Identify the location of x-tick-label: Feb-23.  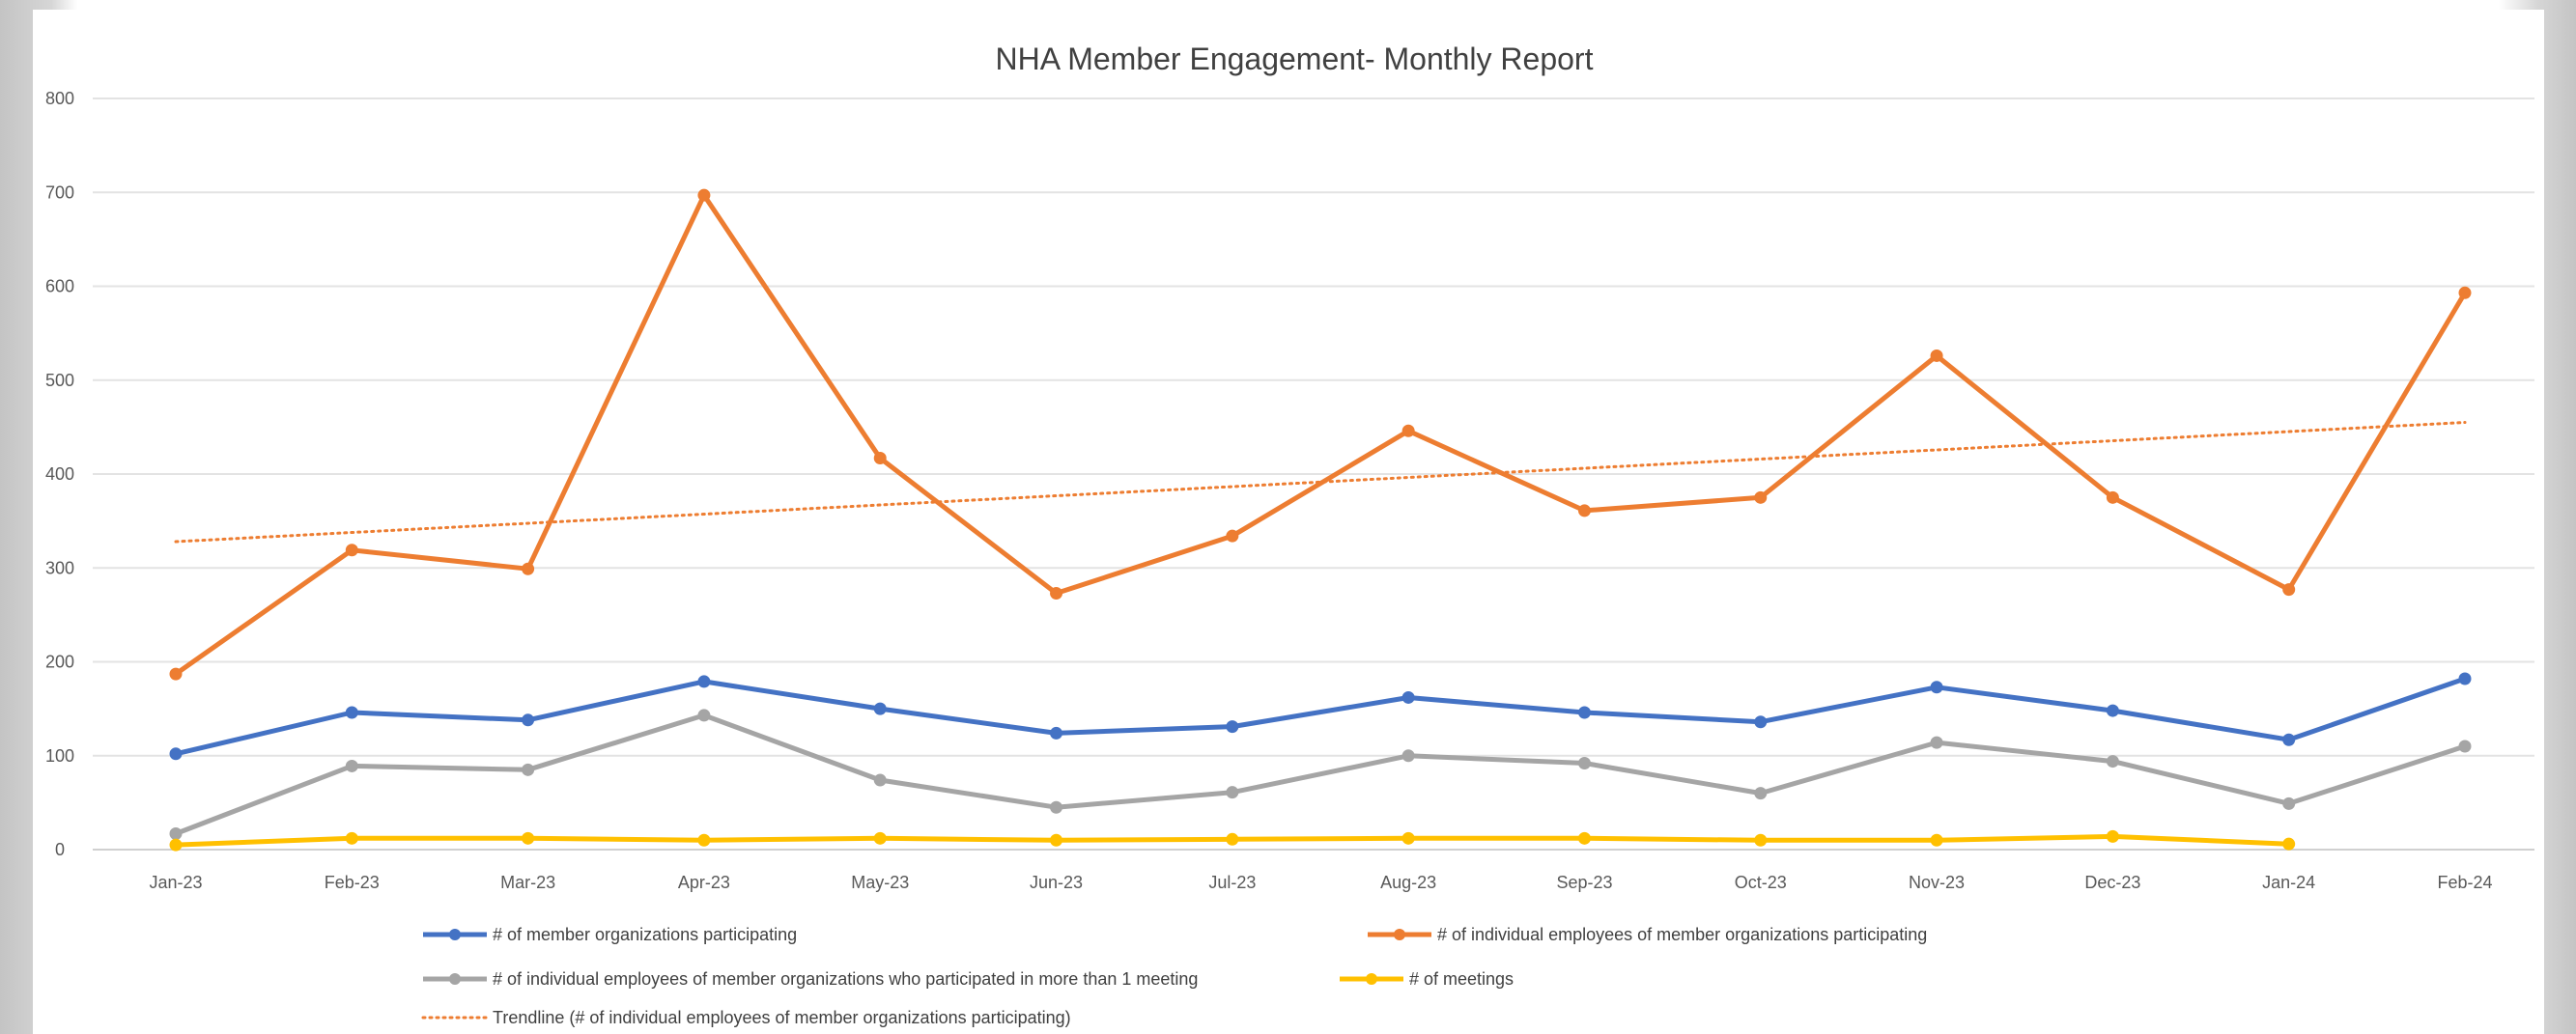
(352, 882).